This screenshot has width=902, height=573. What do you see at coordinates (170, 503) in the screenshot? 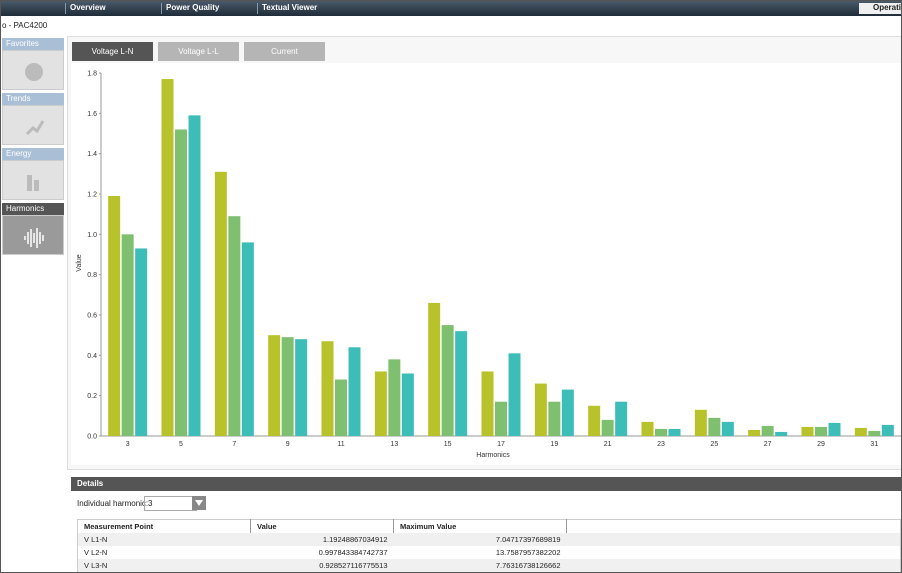
I see `select: 3` at bounding box center [170, 503].